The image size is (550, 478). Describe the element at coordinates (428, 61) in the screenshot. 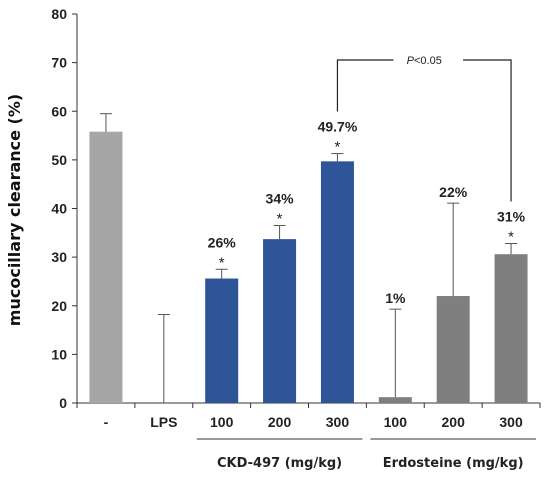

I see `p-value-threshold: <0.05` at that location.